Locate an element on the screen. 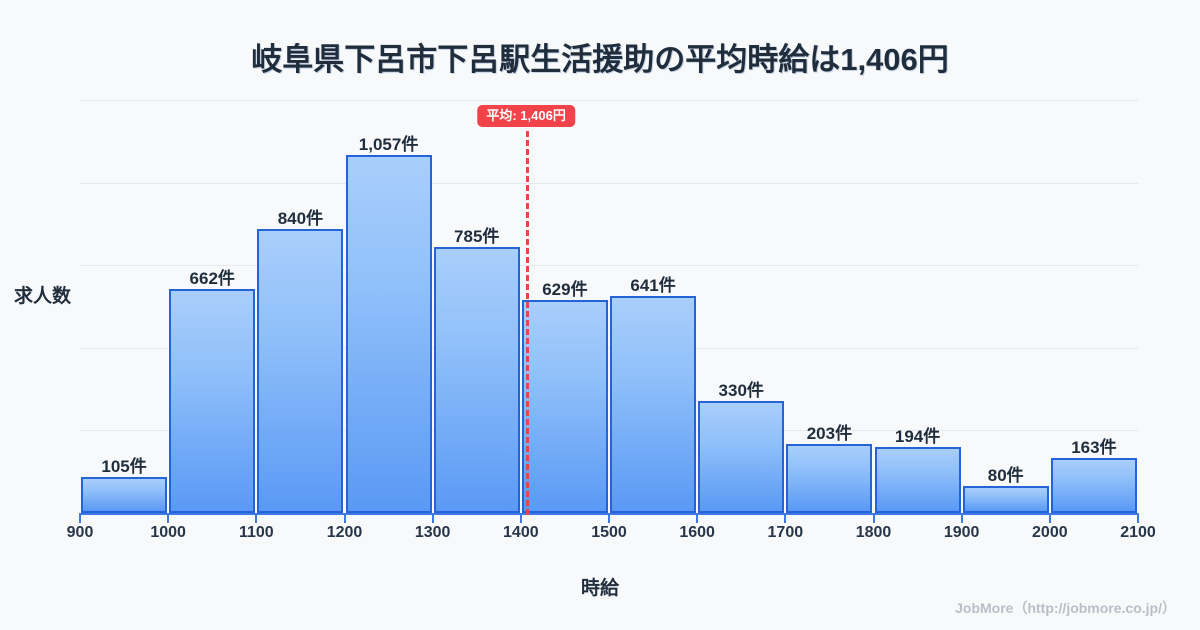 This screenshot has width=1200, height=630. x-axis-tick-label: 1200 is located at coordinates (344, 532).